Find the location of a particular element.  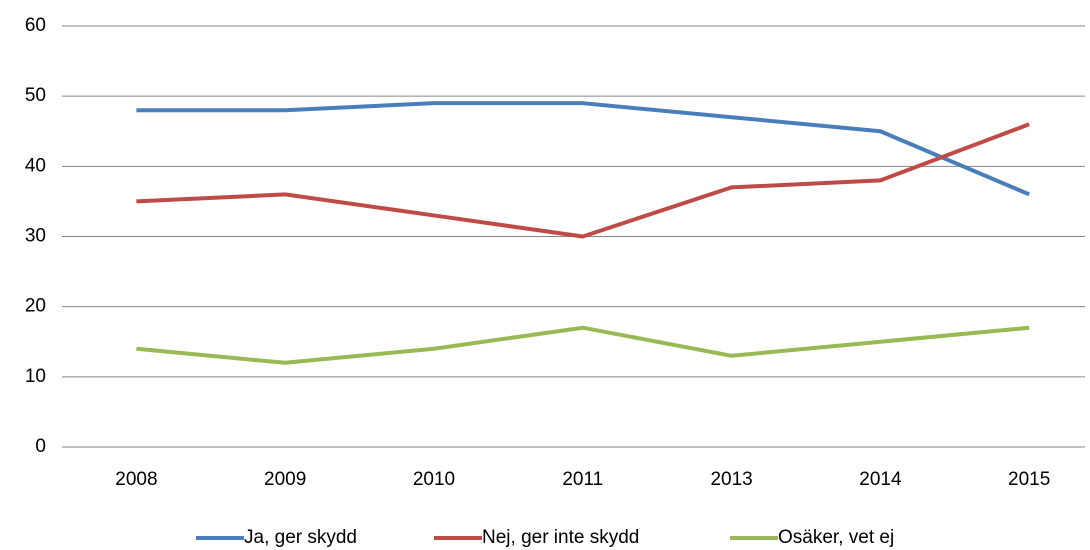

x-tick-label: 2014 is located at coordinates (880, 479).